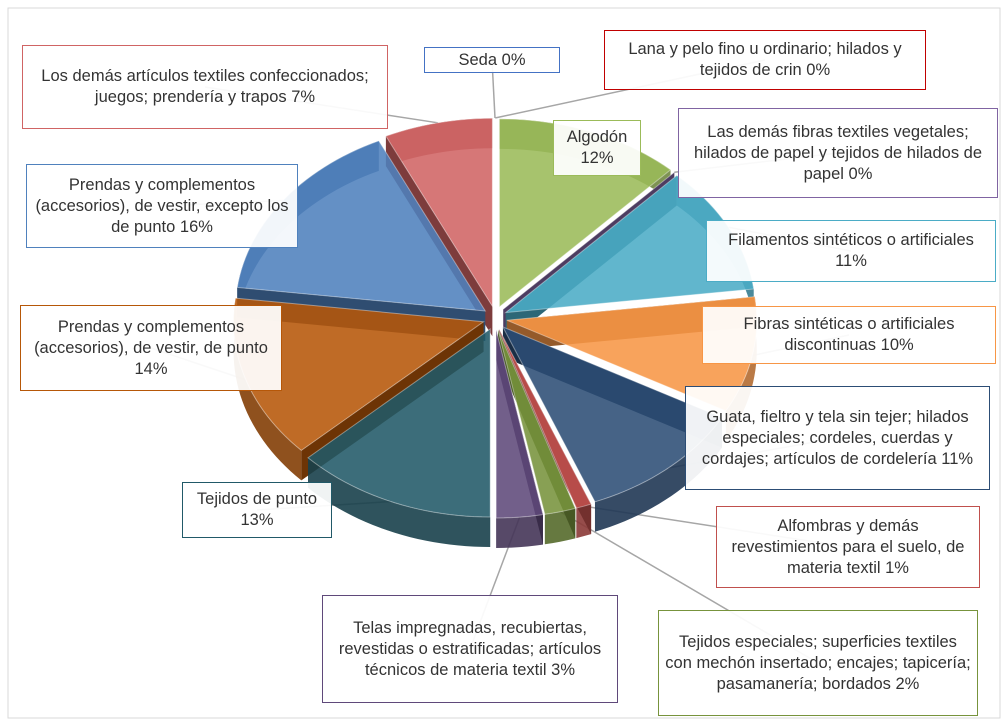 This screenshot has height=723, width=1005. I want to click on data-label: Tejidos de punto 13%, so click(257, 510).